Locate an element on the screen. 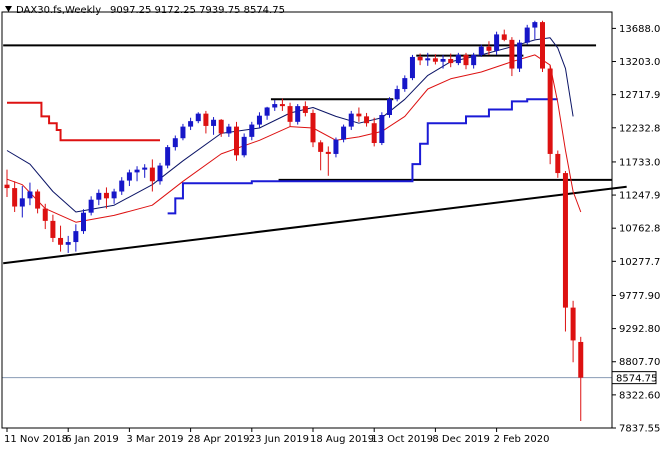  last-price-label: 8574.75 is located at coordinates (636, 379).